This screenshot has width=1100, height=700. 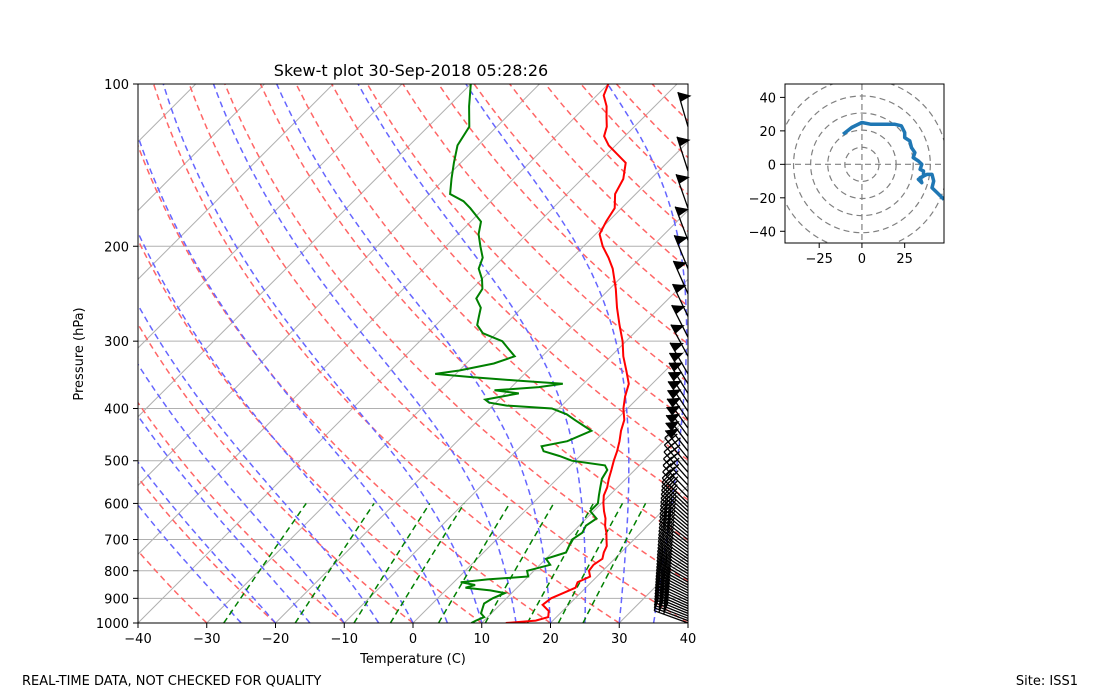 What do you see at coordinates (413, 639) in the screenshot?
I see `x-tick-label: 0` at bounding box center [413, 639].